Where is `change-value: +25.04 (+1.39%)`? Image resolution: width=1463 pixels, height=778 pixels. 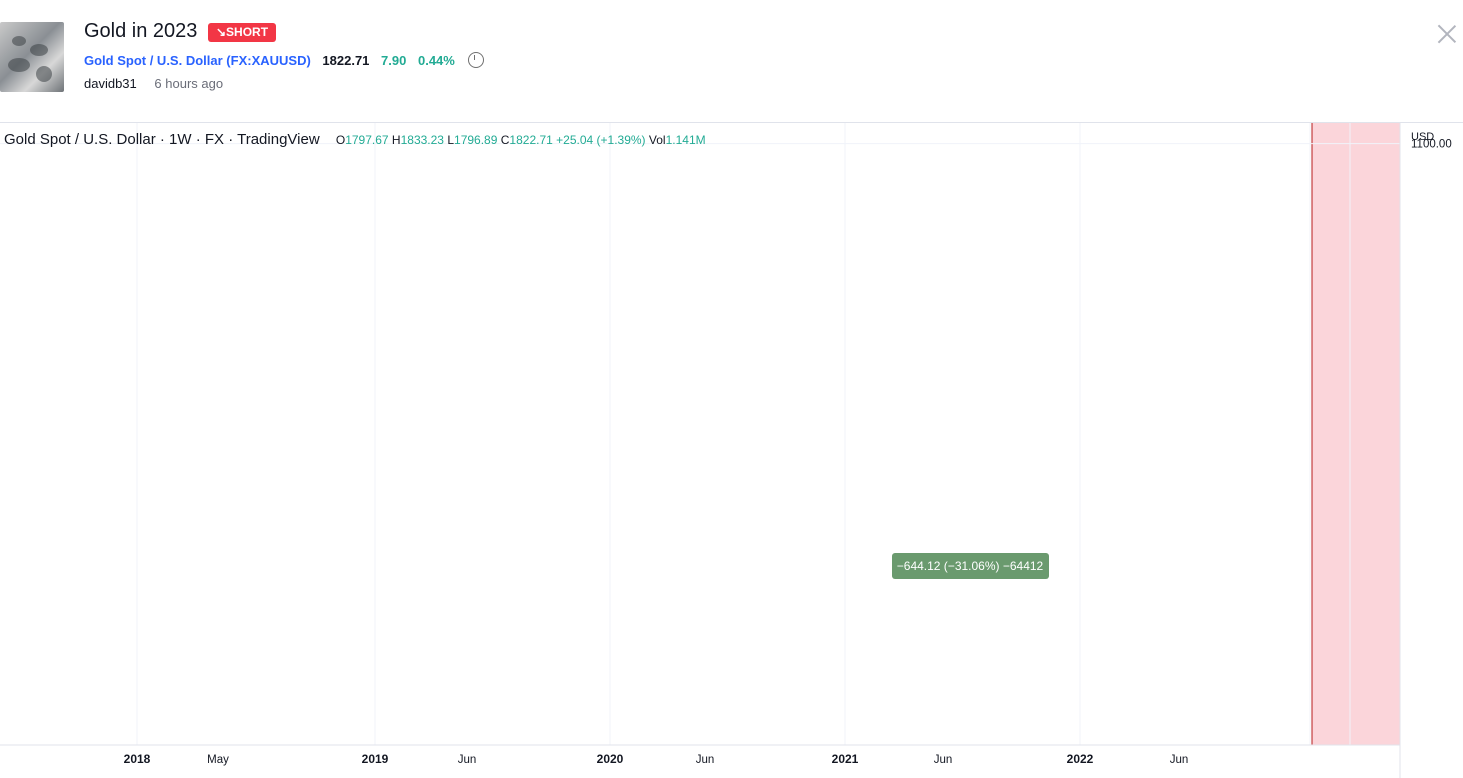
change-value: +25.04 (+1.39%) is located at coordinates (601, 140).